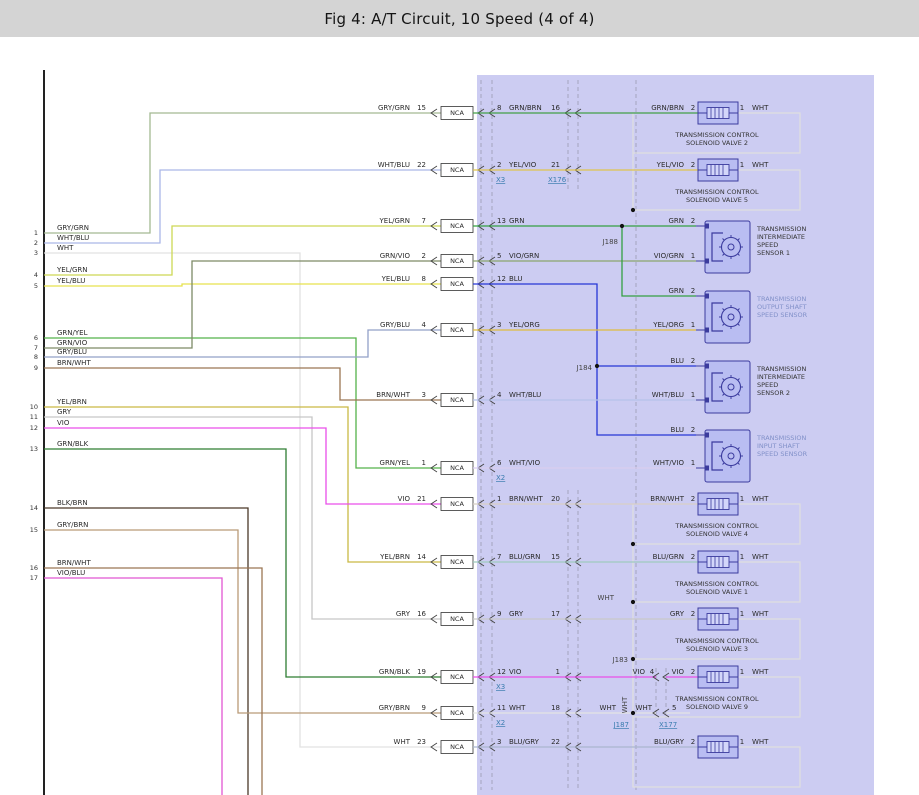  I want to click on row-right-pin: 11, so click(501, 708).